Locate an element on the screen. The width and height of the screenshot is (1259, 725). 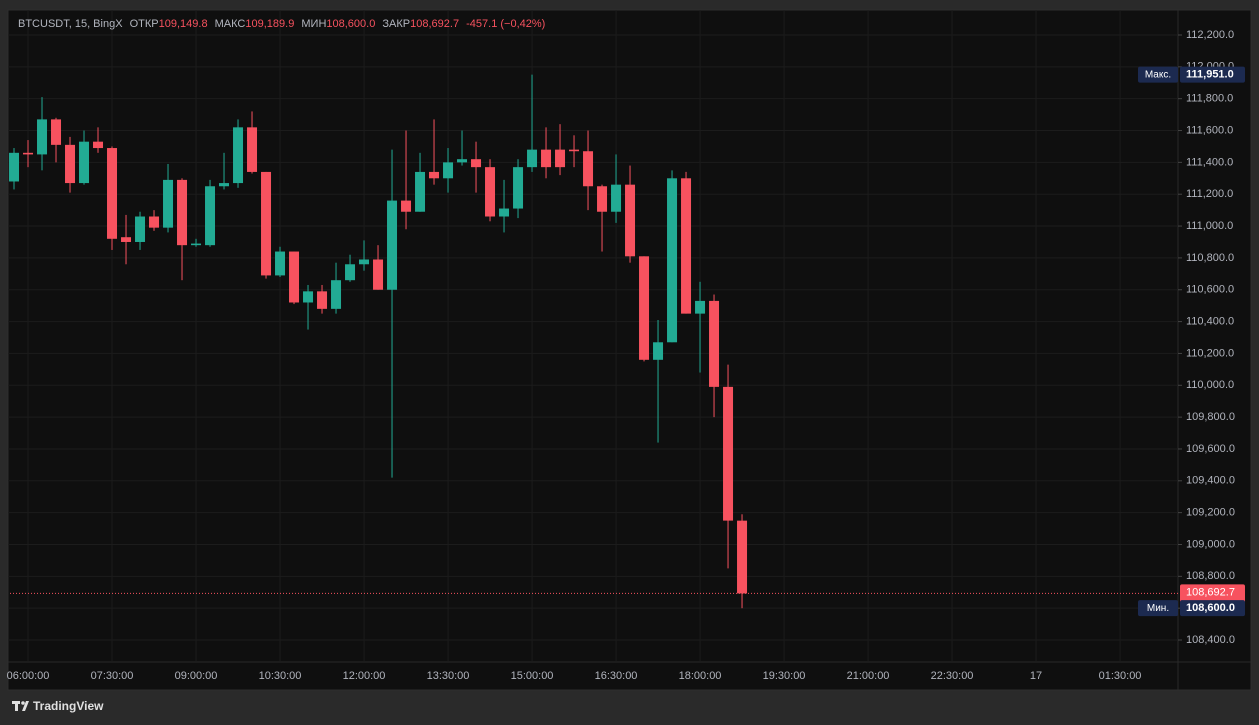
change: -457.1 (−0,42%) is located at coordinates (505, 24).